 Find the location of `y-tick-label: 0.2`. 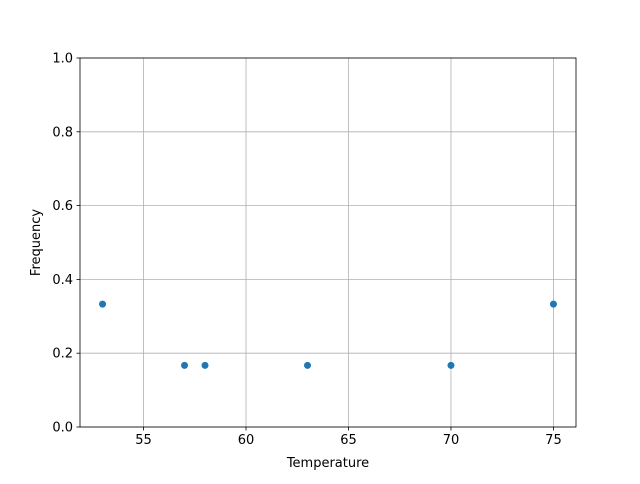

y-tick-label: 0.2 is located at coordinates (62, 354).